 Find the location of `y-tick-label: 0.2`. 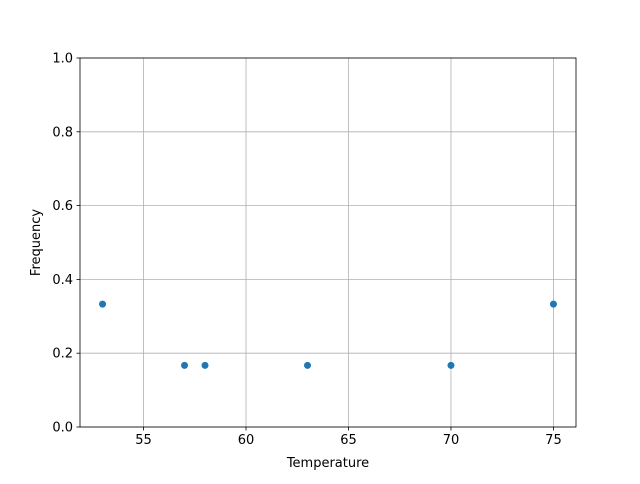

y-tick-label: 0.2 is located at coordinates (62, 354).